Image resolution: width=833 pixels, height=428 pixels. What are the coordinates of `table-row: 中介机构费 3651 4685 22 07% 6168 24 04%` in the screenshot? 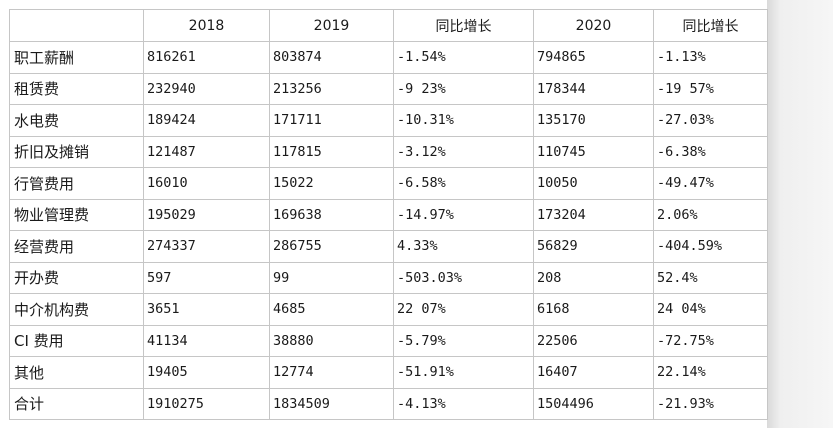 It's located at (388, 309).